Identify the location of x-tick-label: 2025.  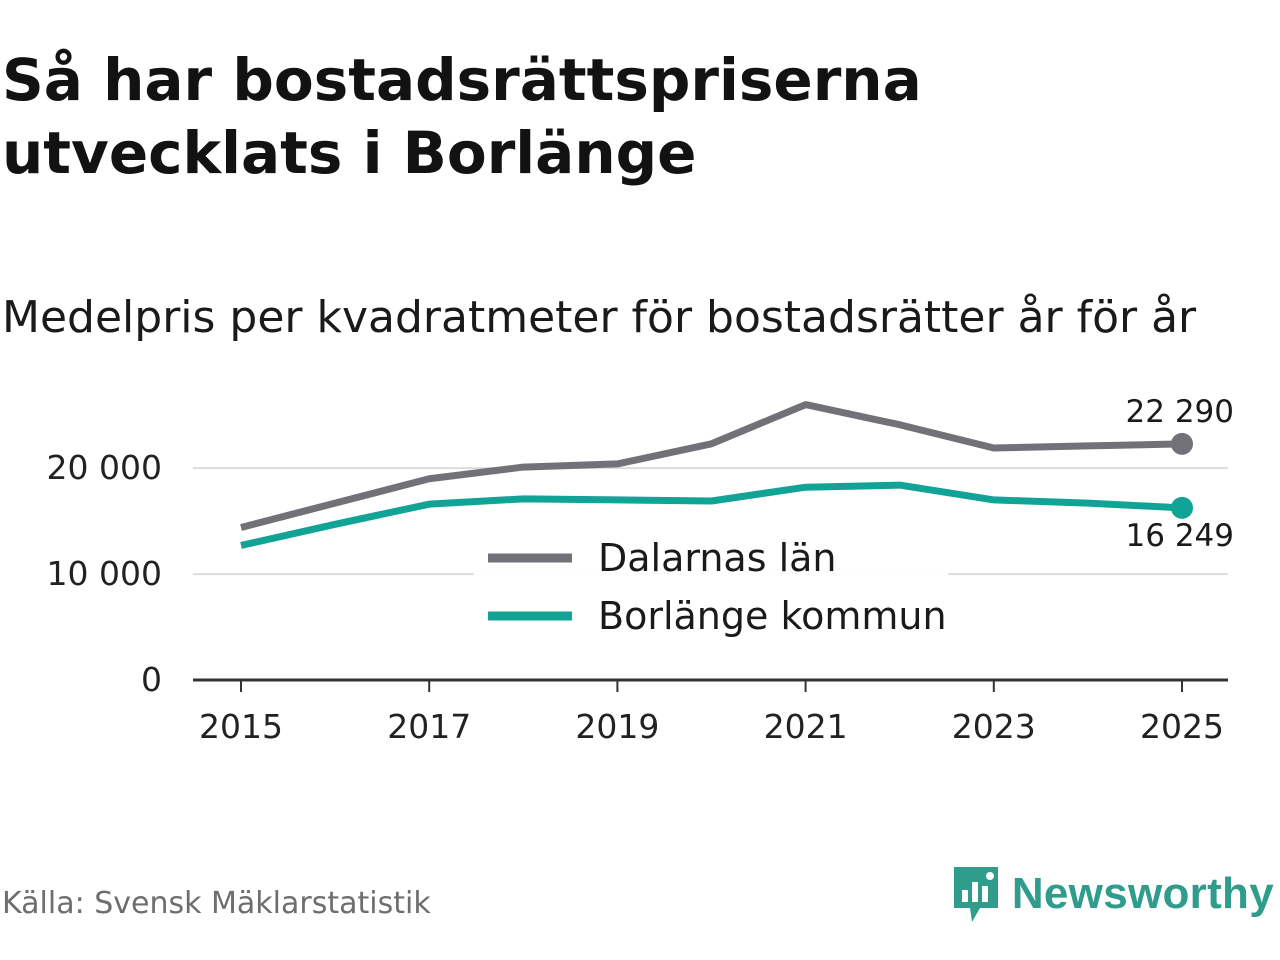
(1182, 726).